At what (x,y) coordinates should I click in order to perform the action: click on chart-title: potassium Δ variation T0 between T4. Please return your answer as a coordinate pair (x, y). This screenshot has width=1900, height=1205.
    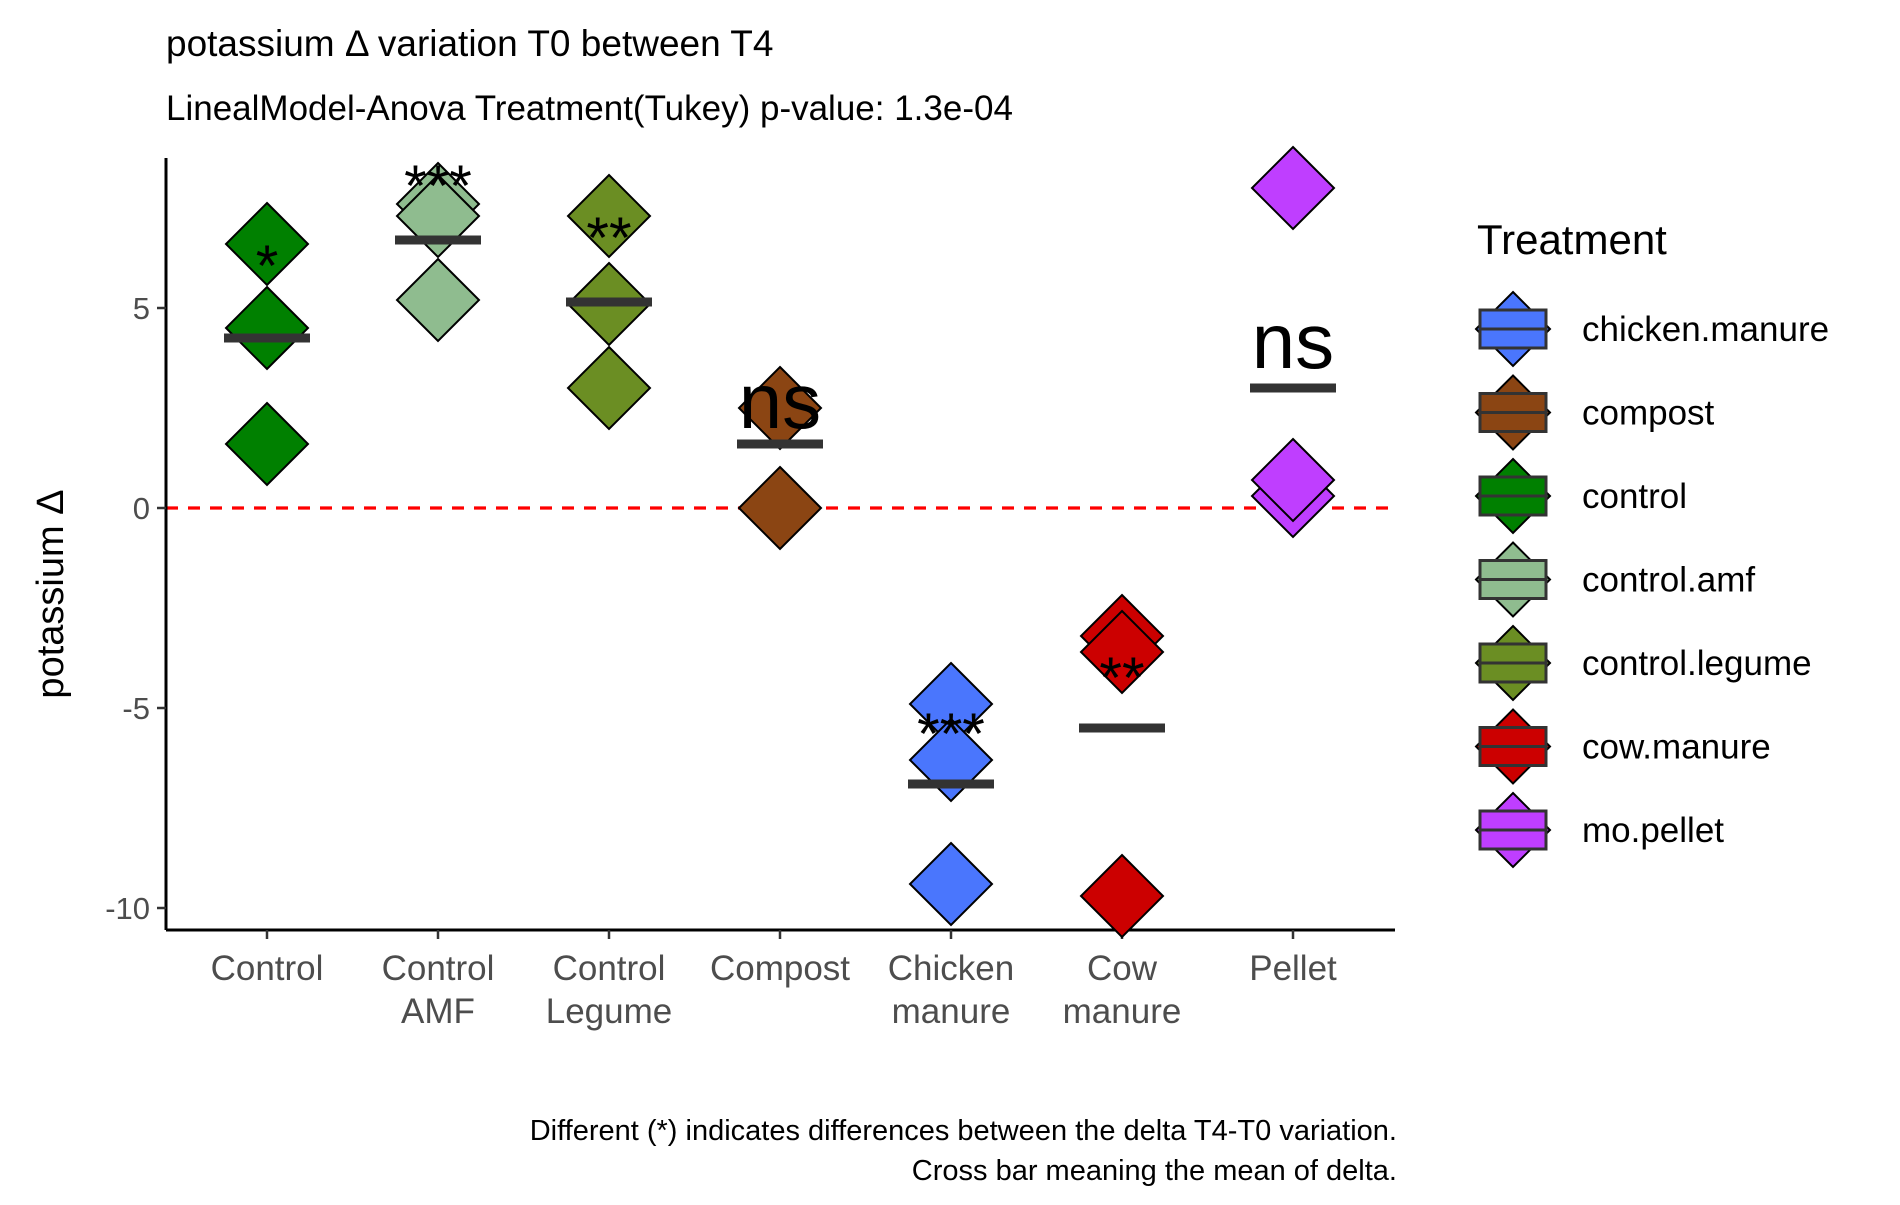
    Looking at the image, I should click on (469, 43).